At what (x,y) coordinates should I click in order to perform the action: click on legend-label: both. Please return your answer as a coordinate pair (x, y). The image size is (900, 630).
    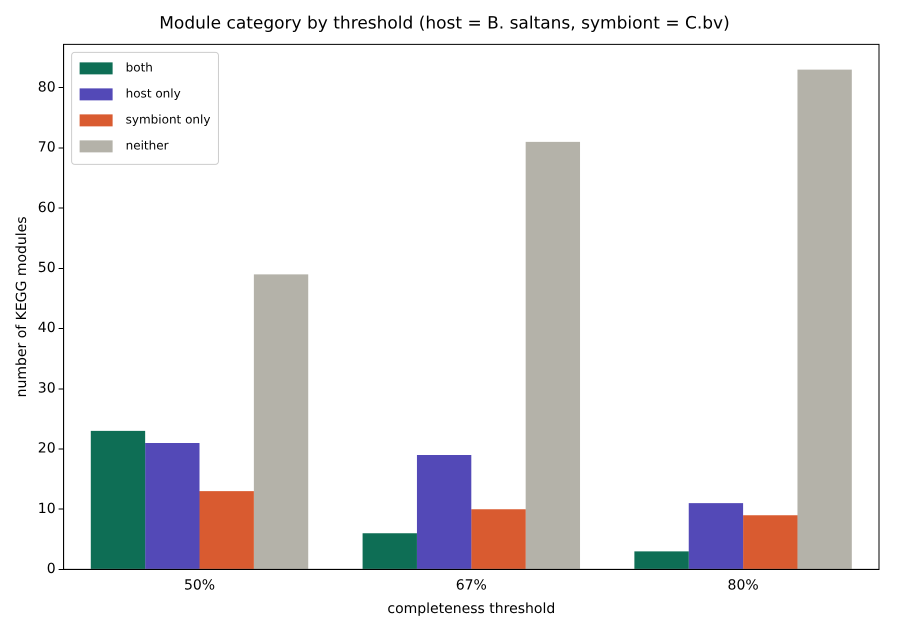
    Looking at the image, I should click on (139, 67).